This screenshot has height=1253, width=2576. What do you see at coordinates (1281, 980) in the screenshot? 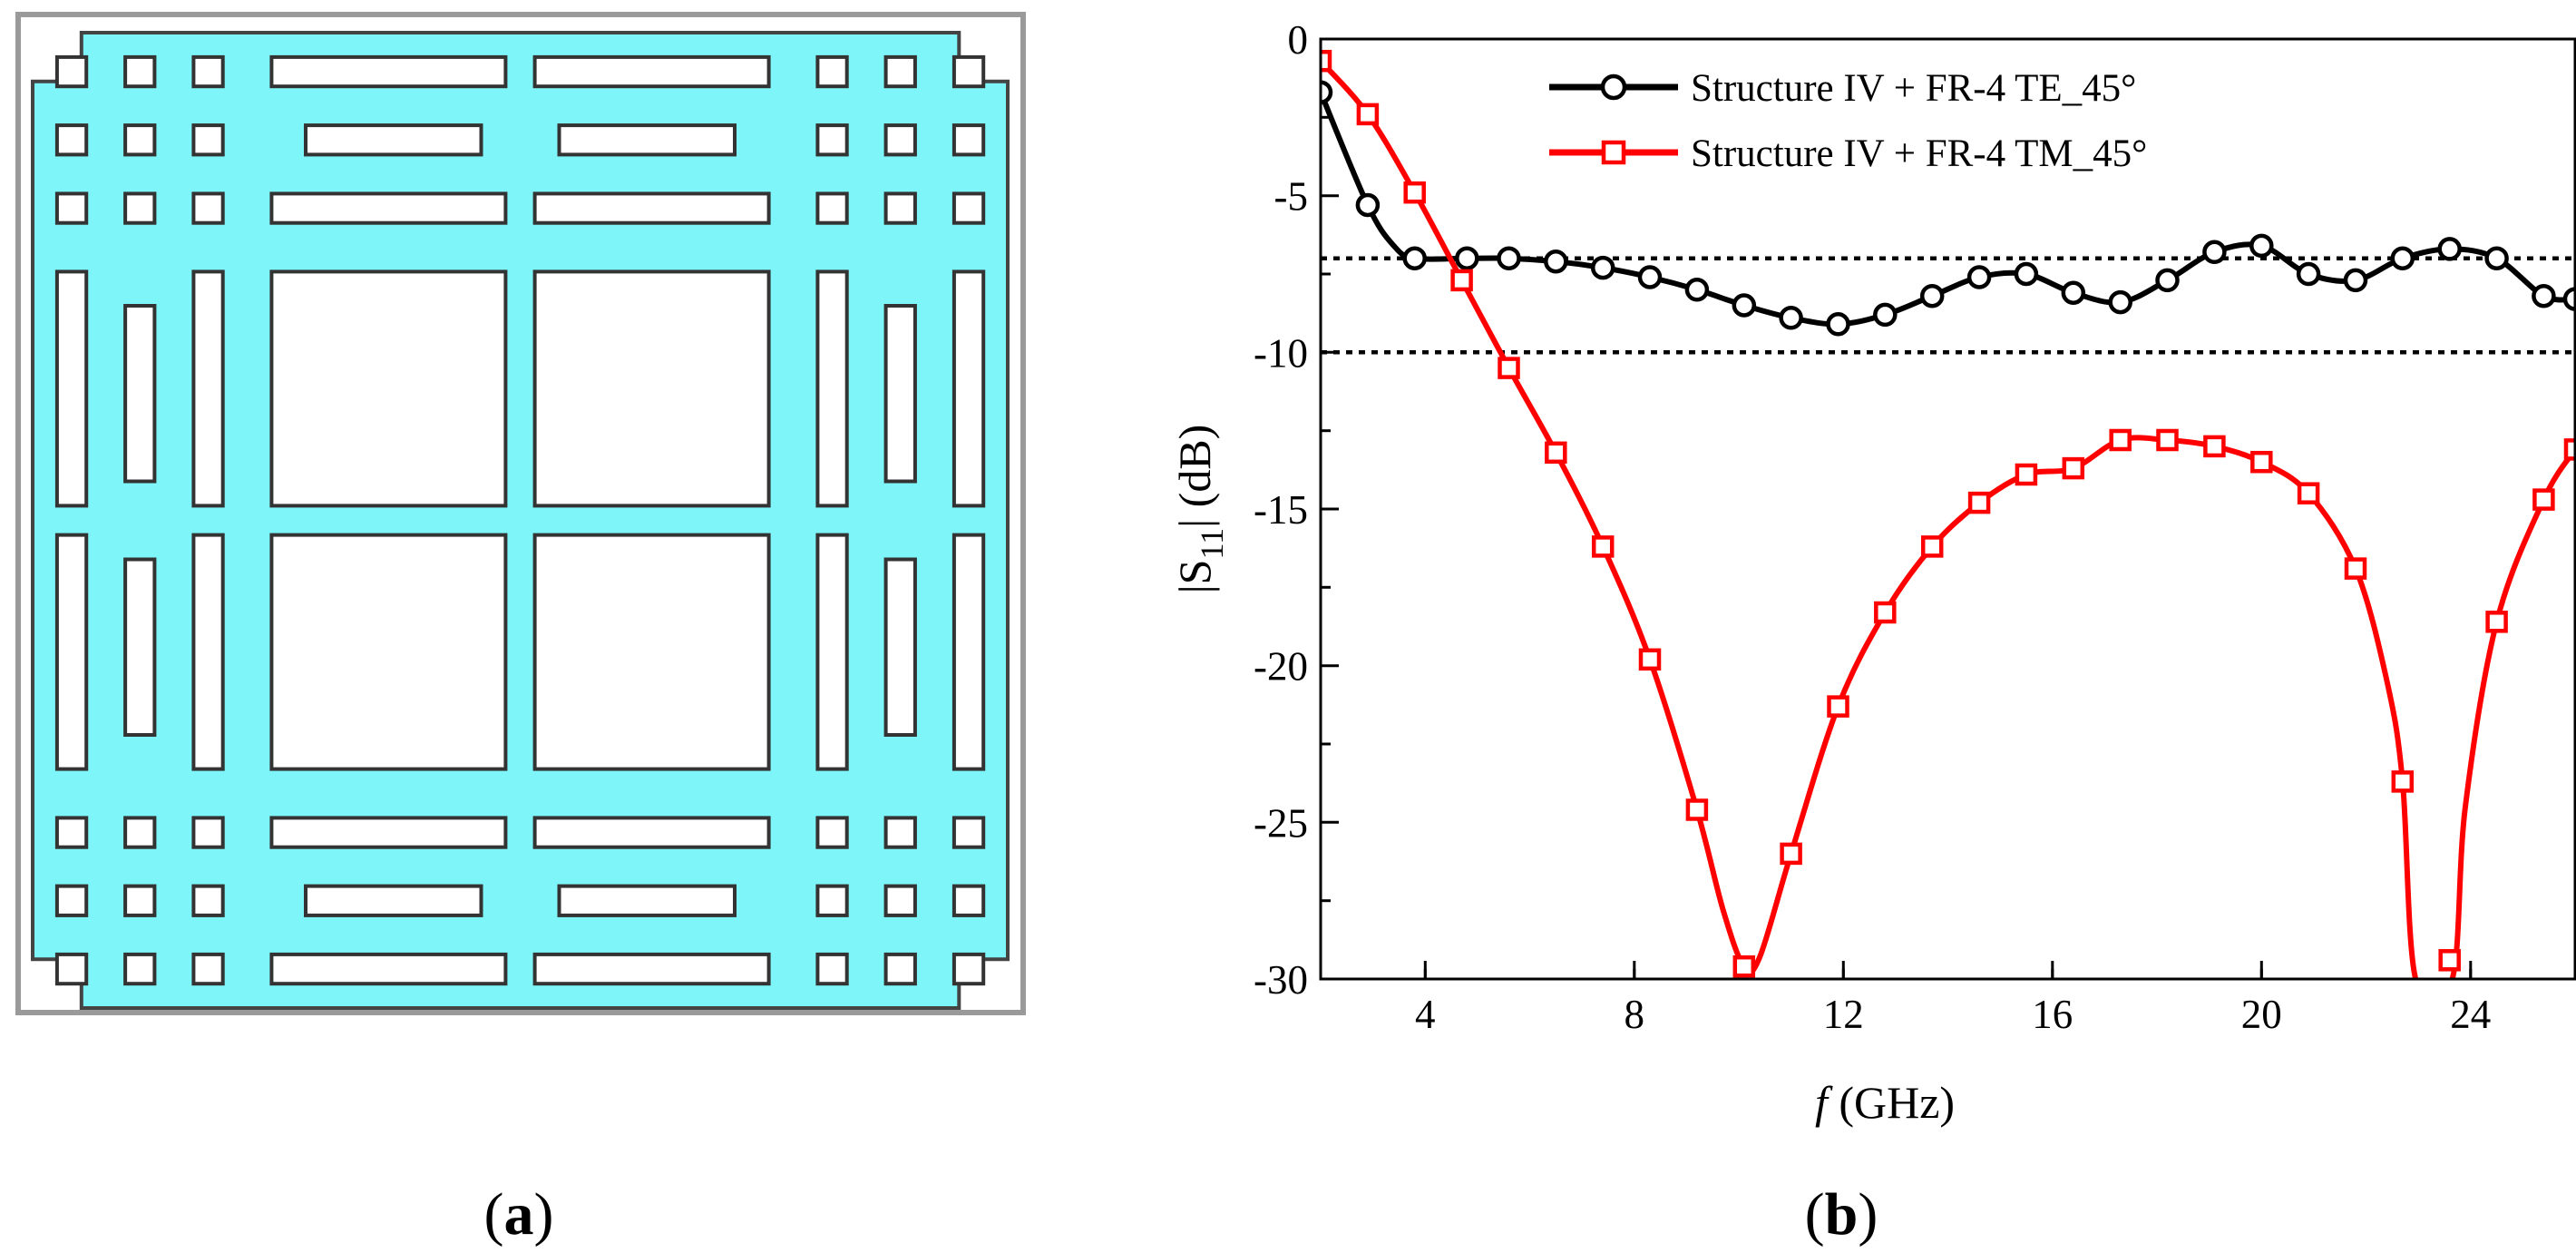
I see `y-tick-label: -30` at bounding box center [1281, 980].